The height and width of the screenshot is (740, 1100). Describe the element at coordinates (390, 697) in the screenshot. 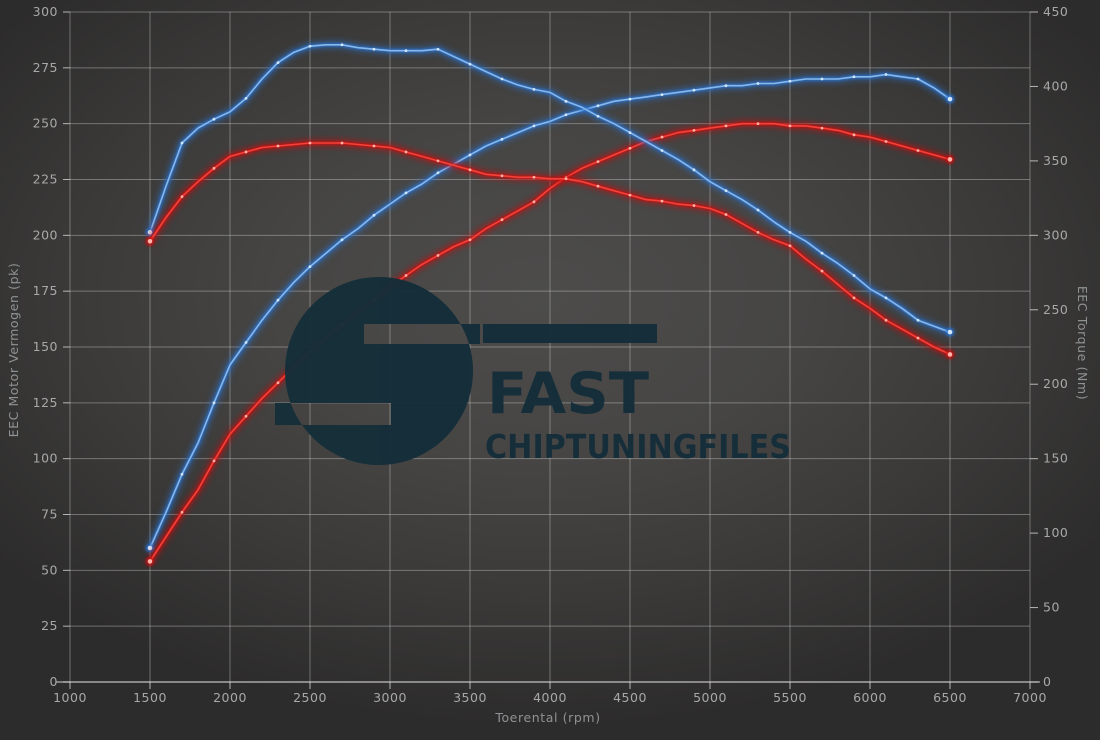

I see `x-tick-label: 3000` at that location.